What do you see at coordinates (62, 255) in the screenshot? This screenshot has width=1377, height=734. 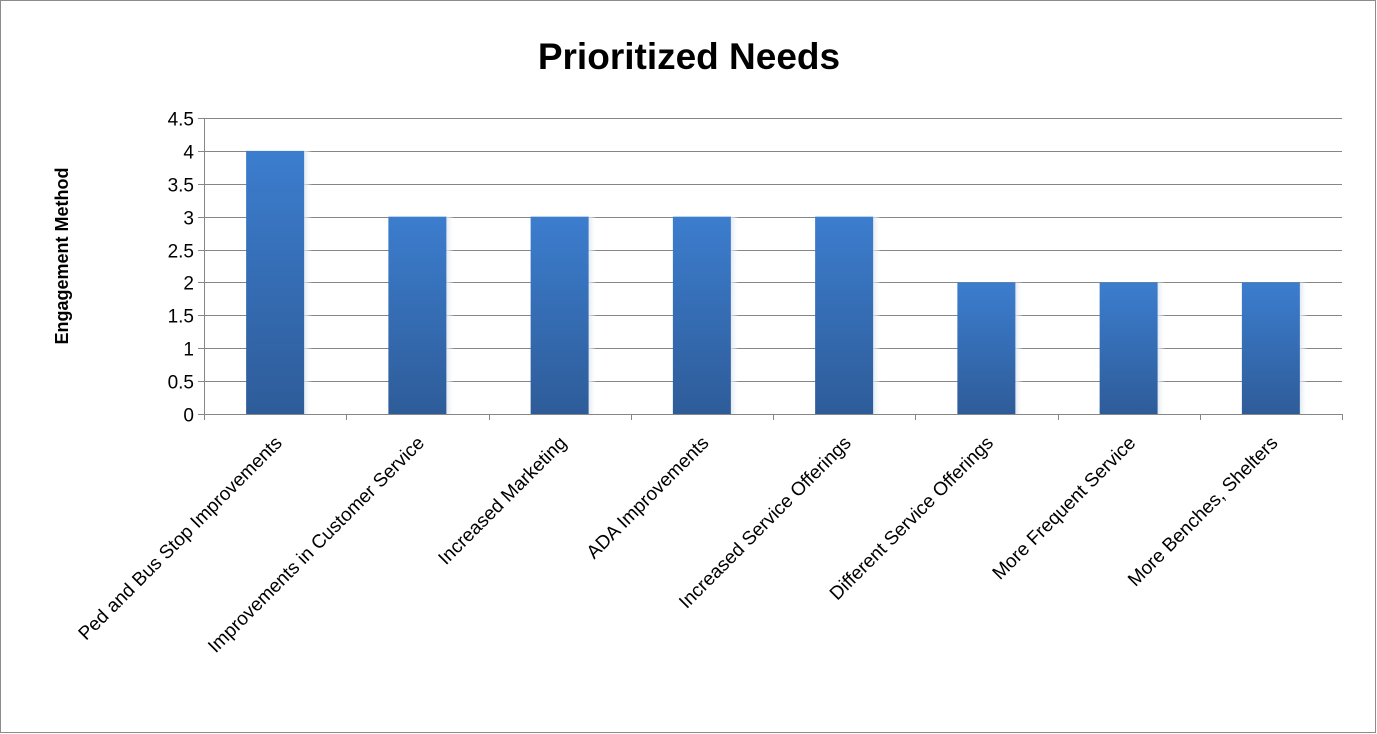 I see `y-axis-label: Engagement Method` at bounding box center [62, 255].